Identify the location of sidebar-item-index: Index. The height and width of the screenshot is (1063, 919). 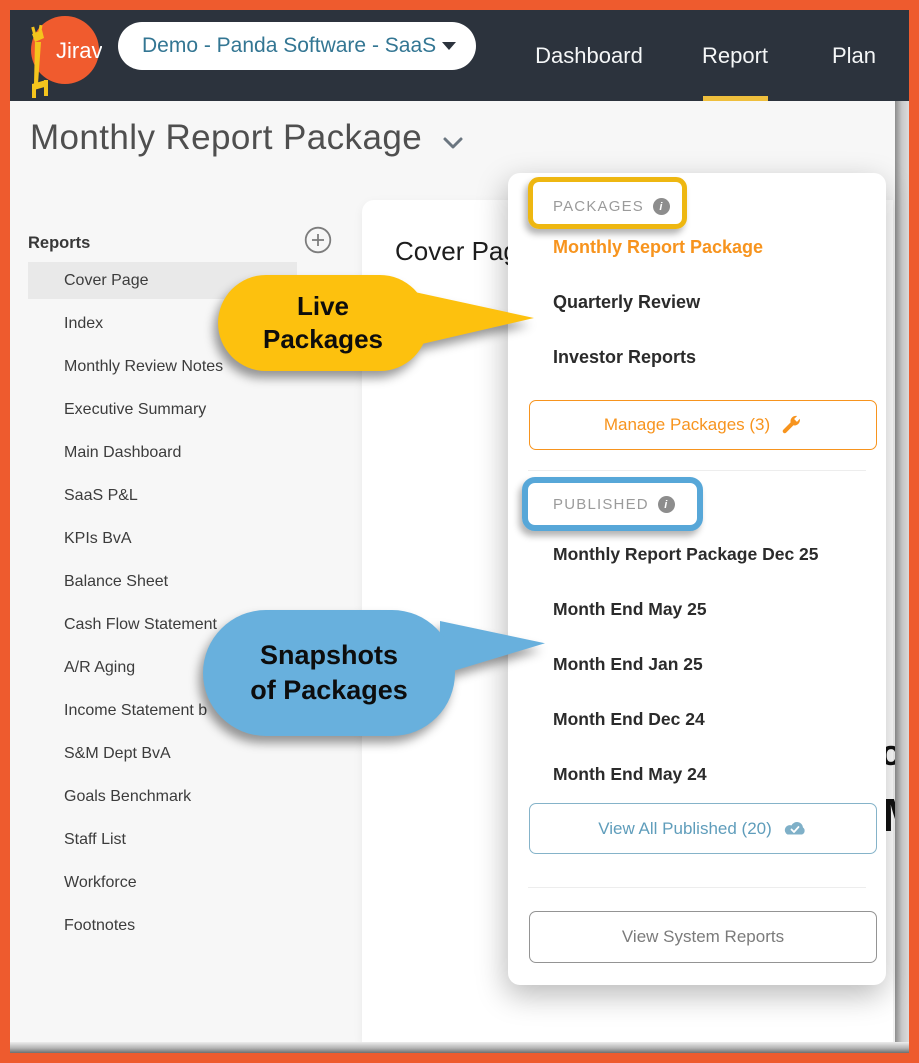
(162, 323).